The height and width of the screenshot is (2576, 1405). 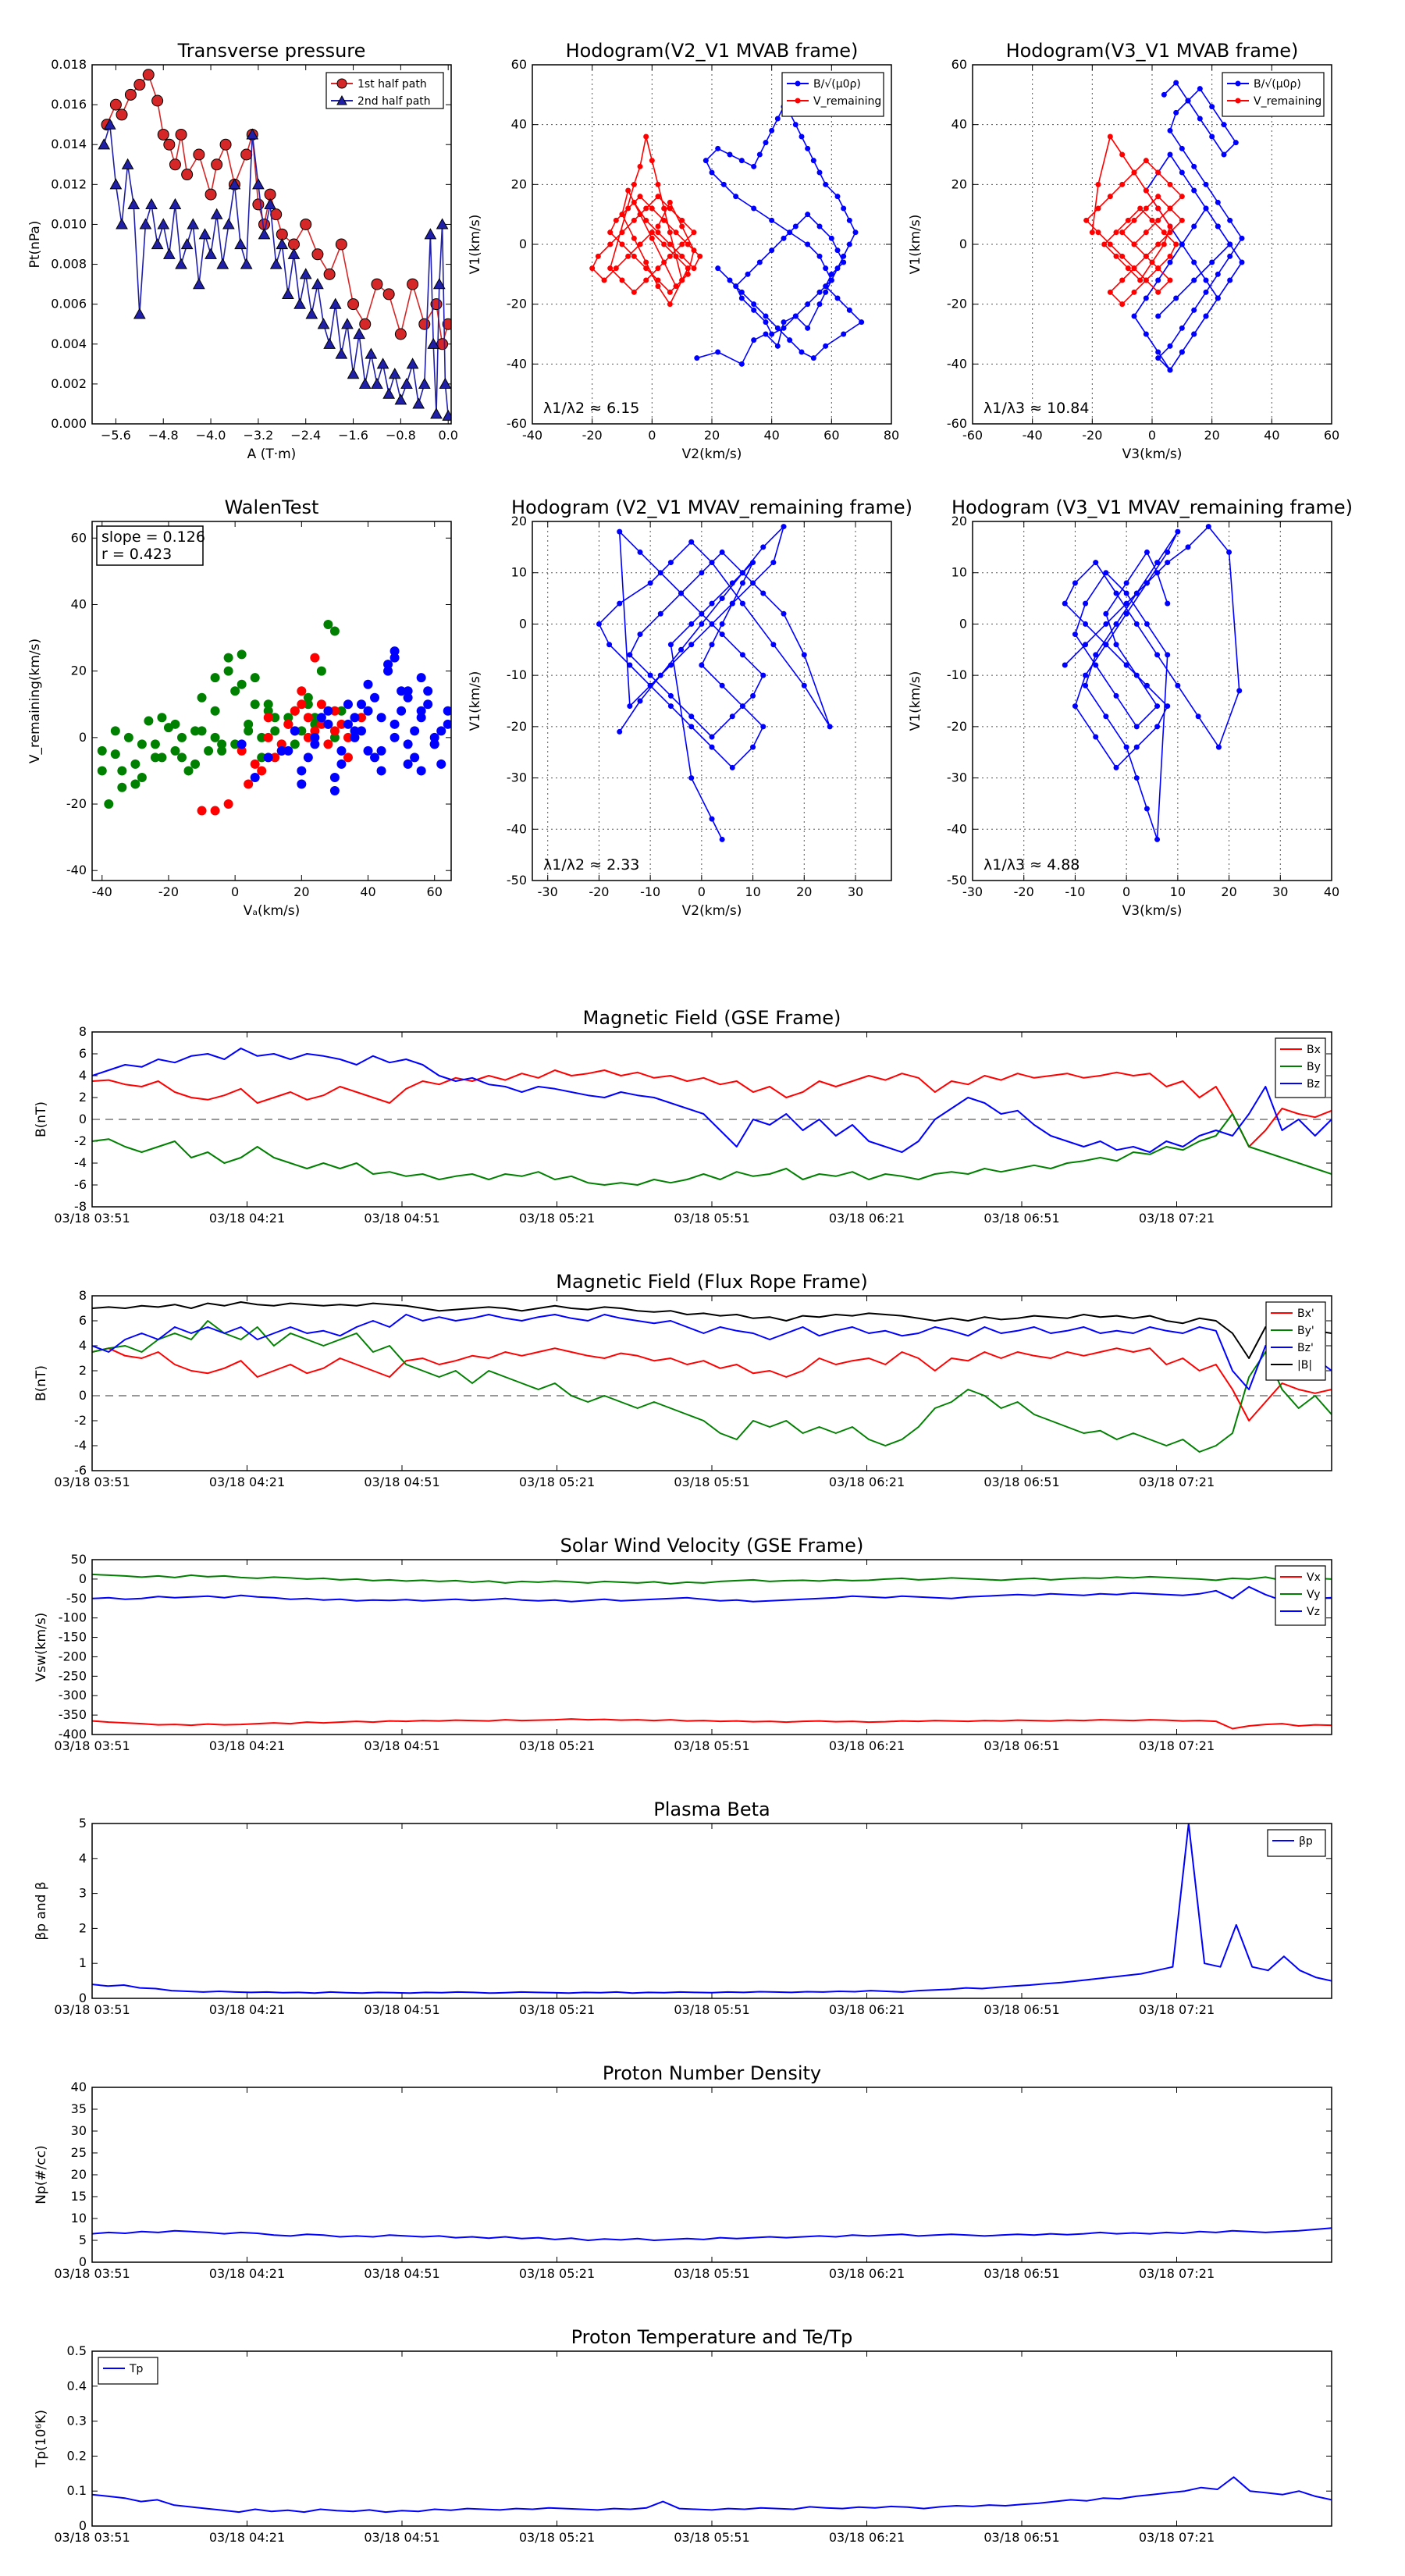 I want to click on x-tick-label: 40, so click(x=1272, y=435).